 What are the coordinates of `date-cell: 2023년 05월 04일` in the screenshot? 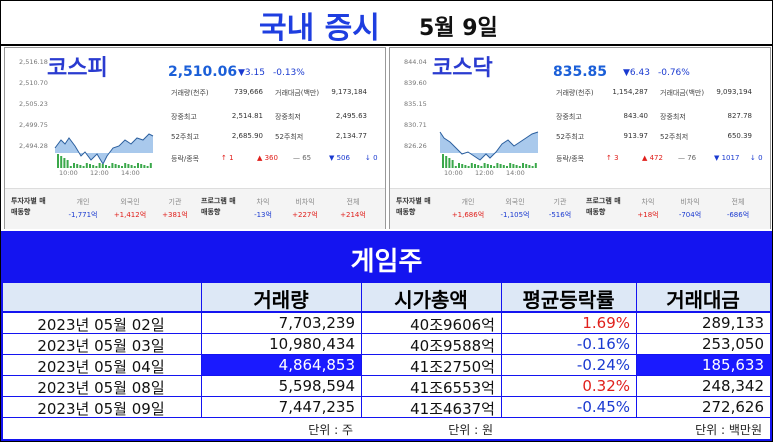 It's located at (101, 367).